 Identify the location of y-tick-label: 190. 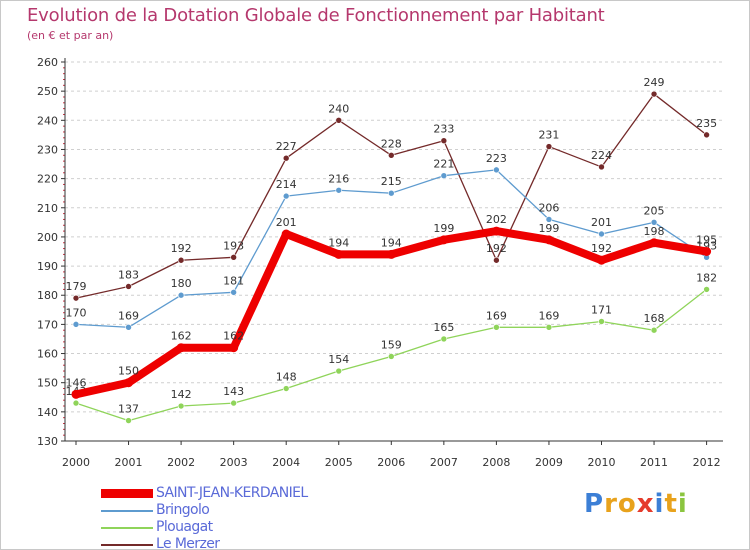
(47, 266).